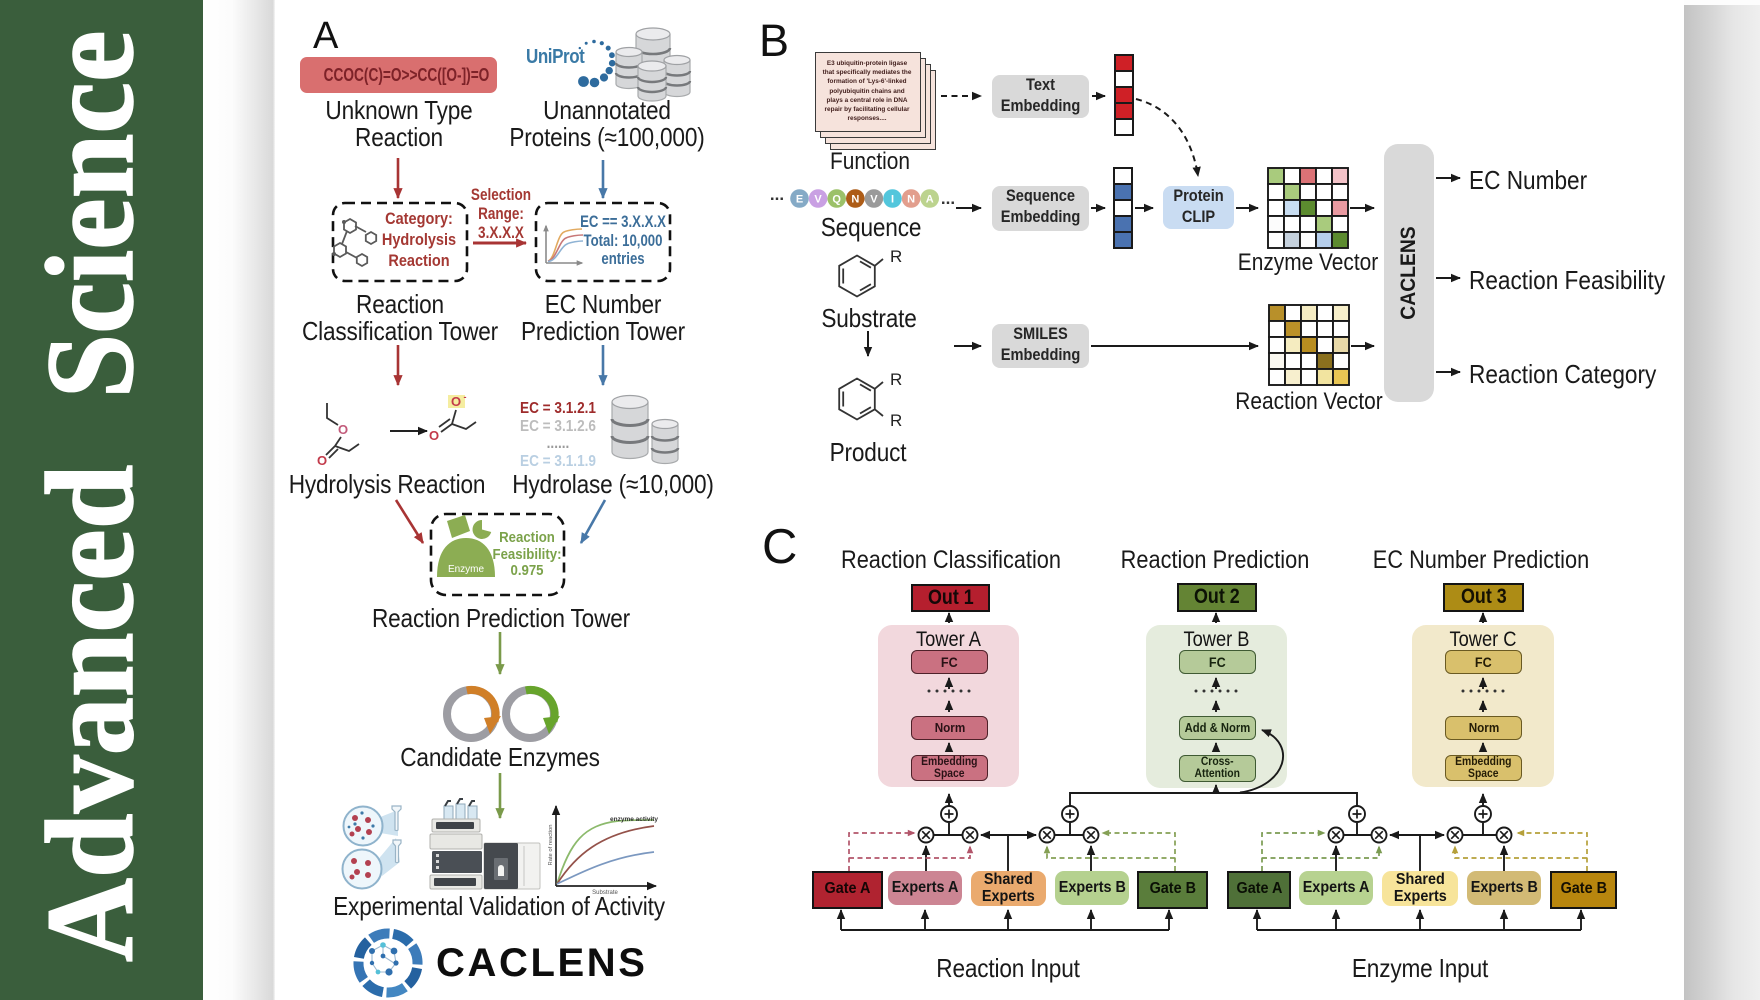 This screenshot has width=1760, height=1000. Describe the element at coordinates (551, 845) in the screenshot. I see `svg-text: Rate of reaction` at that location.